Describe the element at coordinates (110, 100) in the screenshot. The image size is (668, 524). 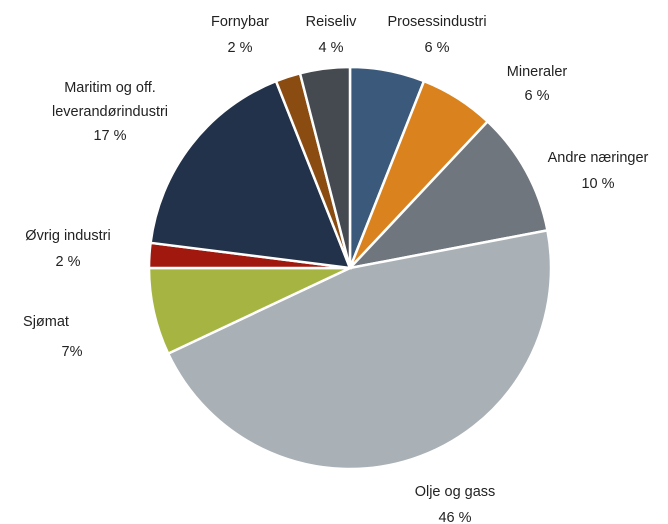
I see `slice-label: Maritim og off. leverandørindustri` at that location.